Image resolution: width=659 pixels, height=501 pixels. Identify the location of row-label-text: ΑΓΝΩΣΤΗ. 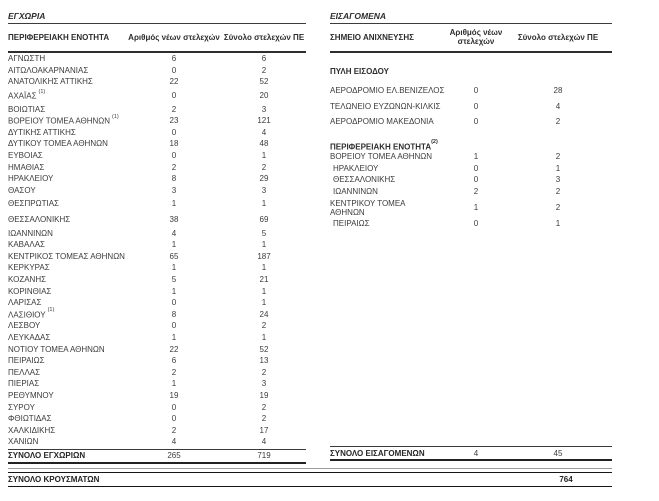
(27, 59).